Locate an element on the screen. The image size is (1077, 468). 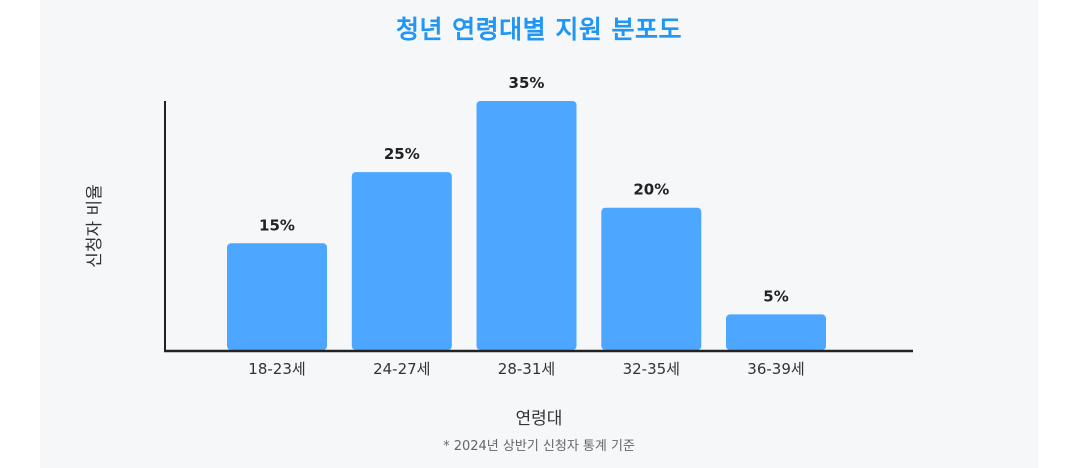
chart-title: 청년 연령대별 지원 분포도 is located at coordinates (539, 29).